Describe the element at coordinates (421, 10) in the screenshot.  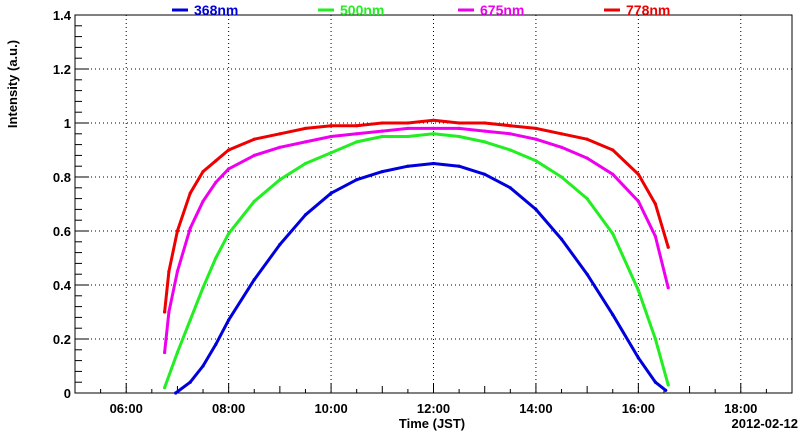
I see `legend: 368nm 500nm 675nm 778nm` at that location.